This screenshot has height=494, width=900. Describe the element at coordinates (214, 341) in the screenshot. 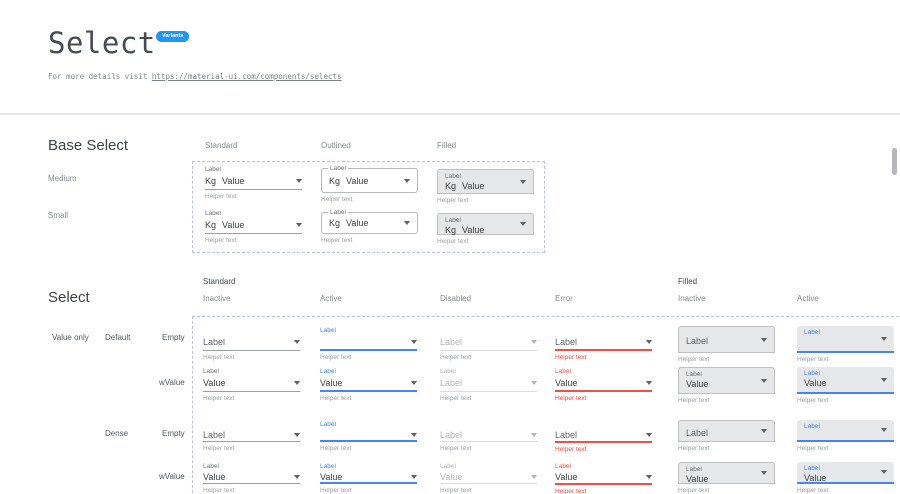

I see `select-value: Label` at that location.